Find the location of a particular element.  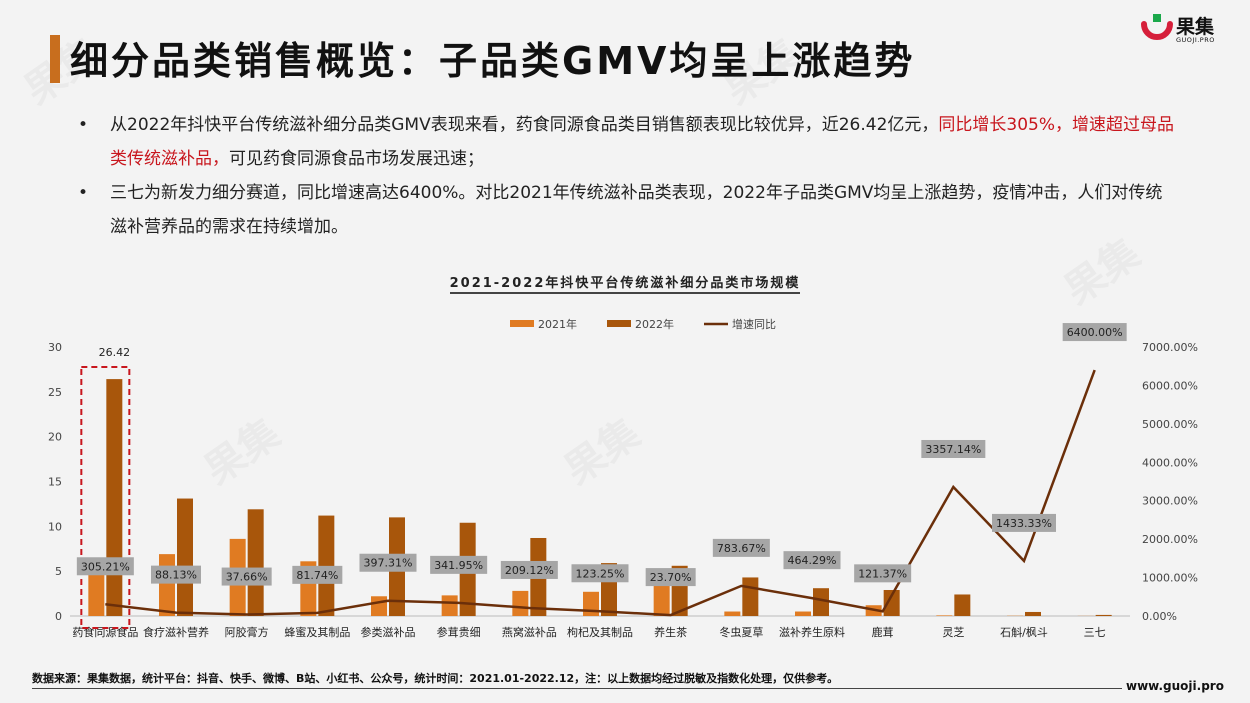

data-label: 121.37% is located at coordinates (882, 573).